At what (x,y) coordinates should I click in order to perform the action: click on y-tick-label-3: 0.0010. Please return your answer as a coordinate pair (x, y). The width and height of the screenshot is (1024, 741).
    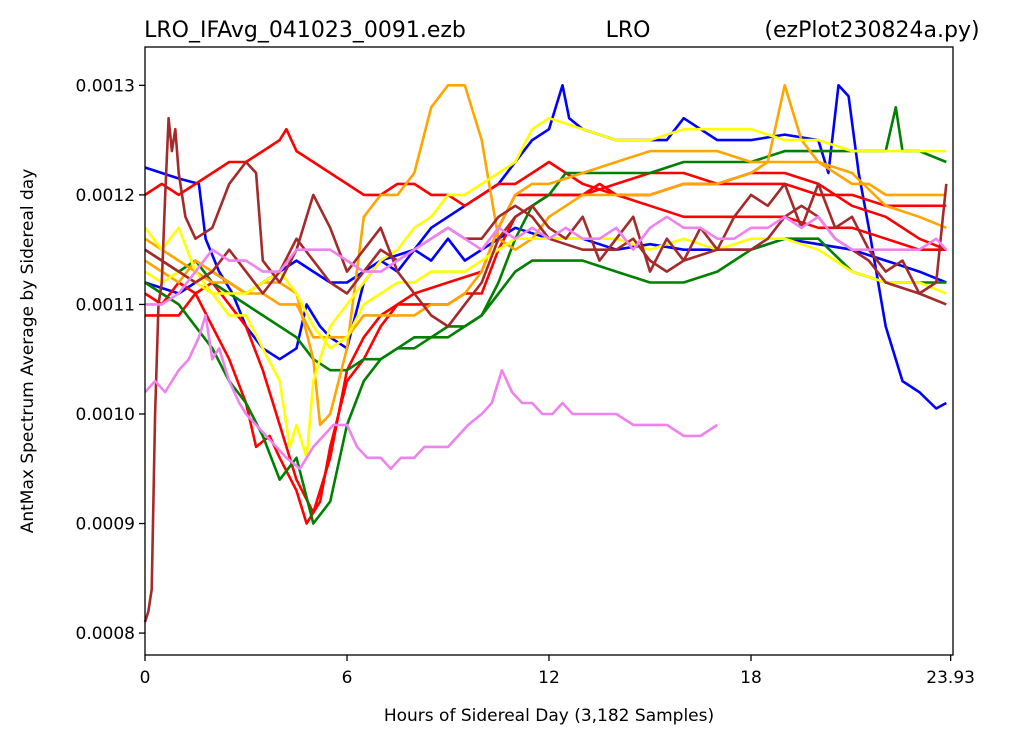
    Looking at the image, I should click on (105, 415).